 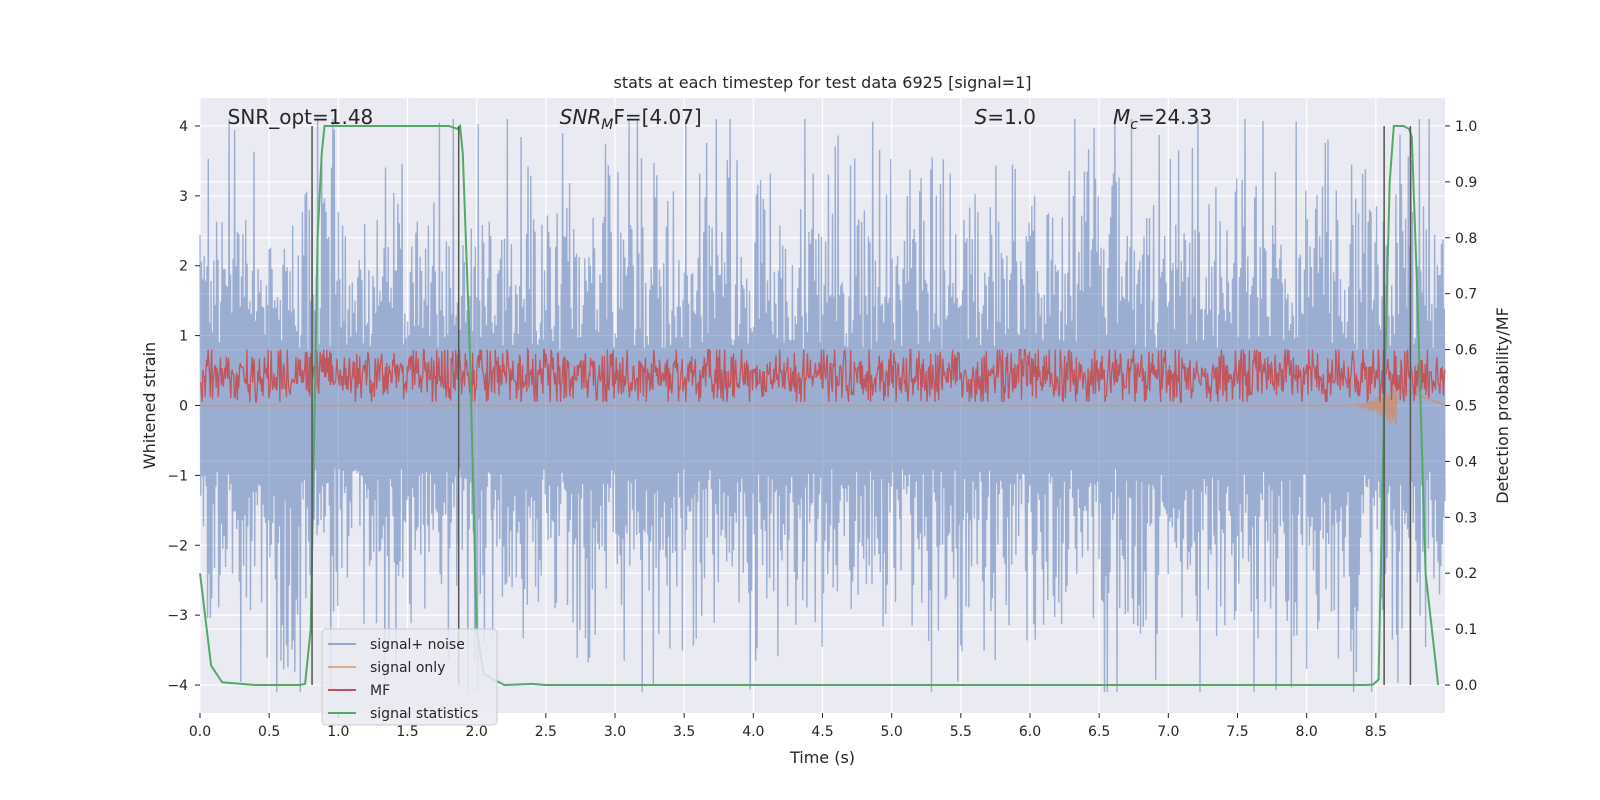 I want to click on y2-tick-label: 0.7, so click(x=1466, y=295).